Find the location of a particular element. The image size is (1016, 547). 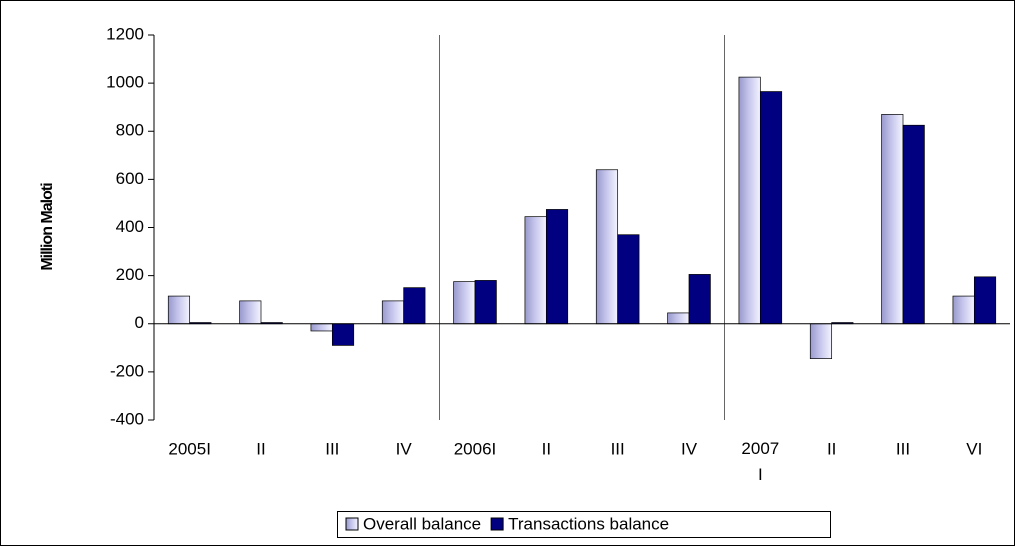

legend-label: Overall balance is located at coordinates (422, 523).